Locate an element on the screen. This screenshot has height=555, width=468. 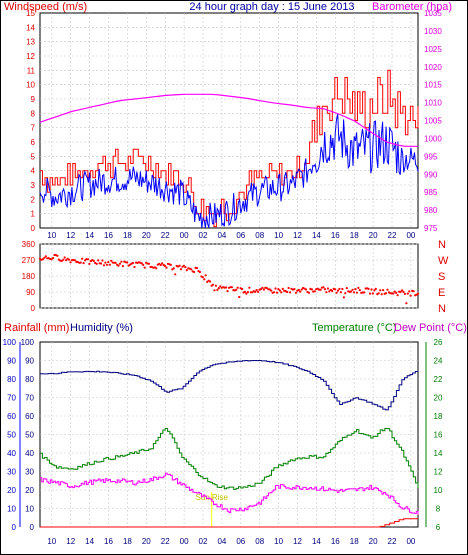
barometer-tick-label: 1000 is located at coordinates (433, 138).